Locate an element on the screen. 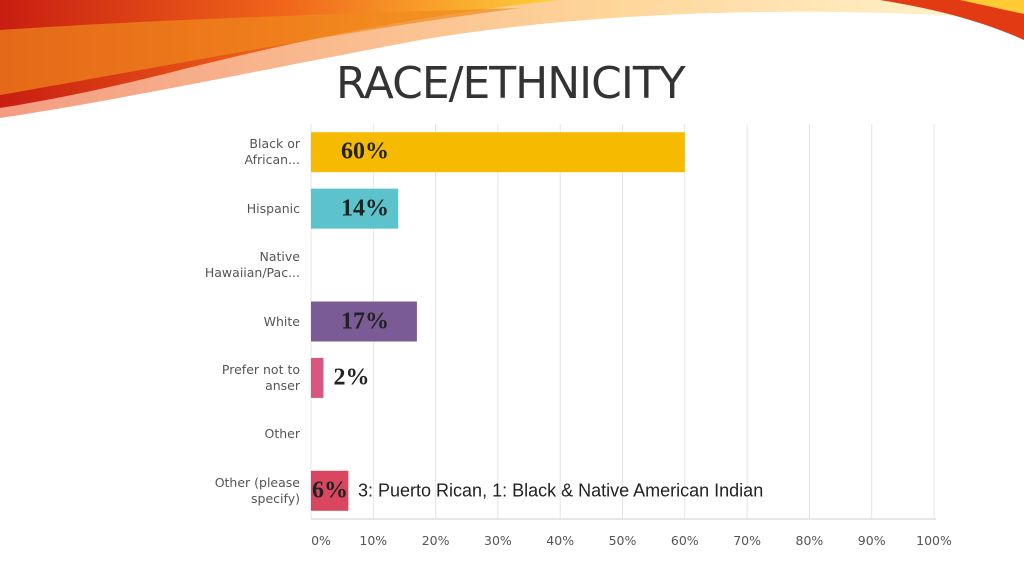 Image resolution: width=1024 pixels, height=576 pixels. x-tick-label: 60% is located at coordinates (684, 540).